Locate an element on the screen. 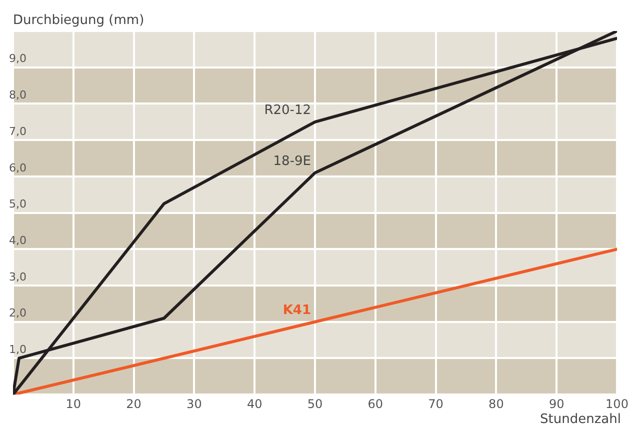 This screenshot has width=635, height=425. series-label: R20-12 is located at coordinates (287, 110).